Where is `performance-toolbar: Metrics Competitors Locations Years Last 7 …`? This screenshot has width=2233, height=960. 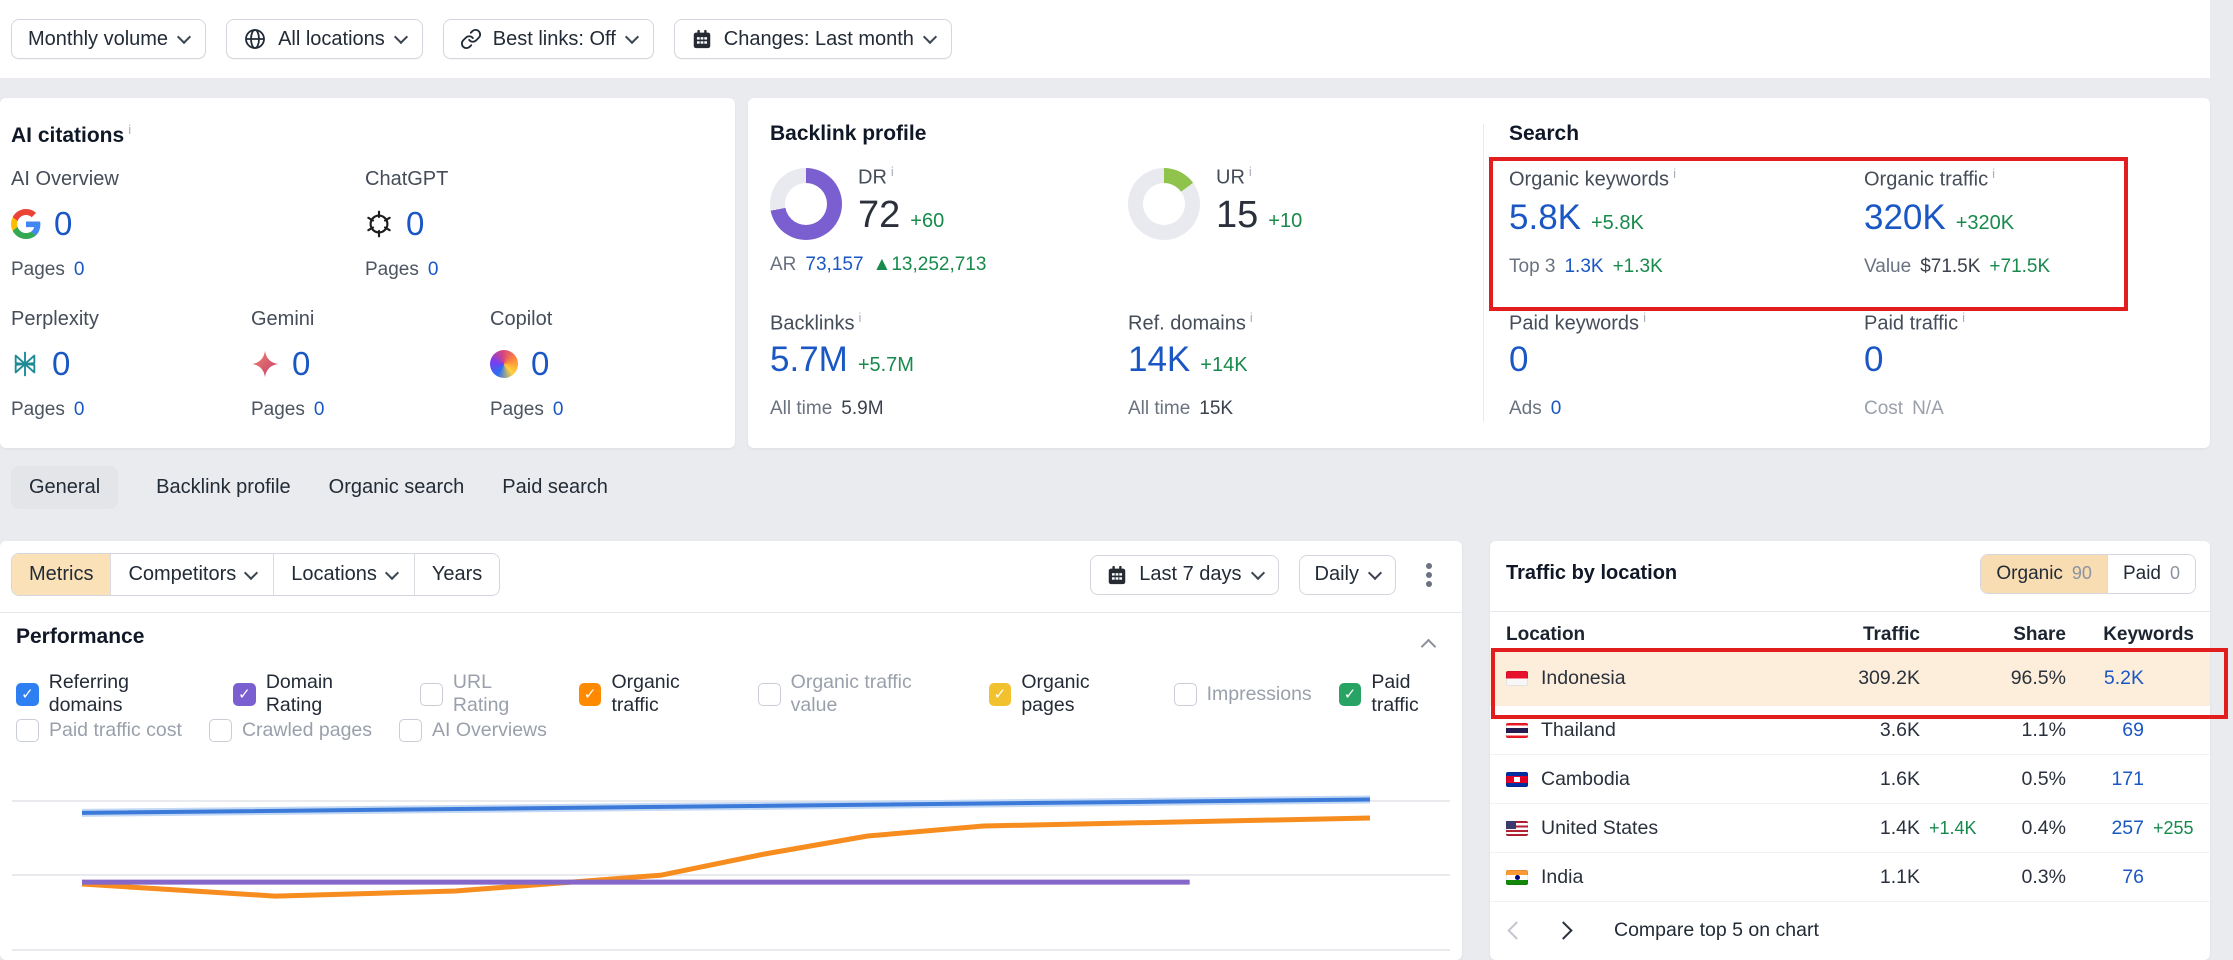
performance-toolbar: Metrics Competitors Locations Years Last 7 … is located at coordinates (726, 574).